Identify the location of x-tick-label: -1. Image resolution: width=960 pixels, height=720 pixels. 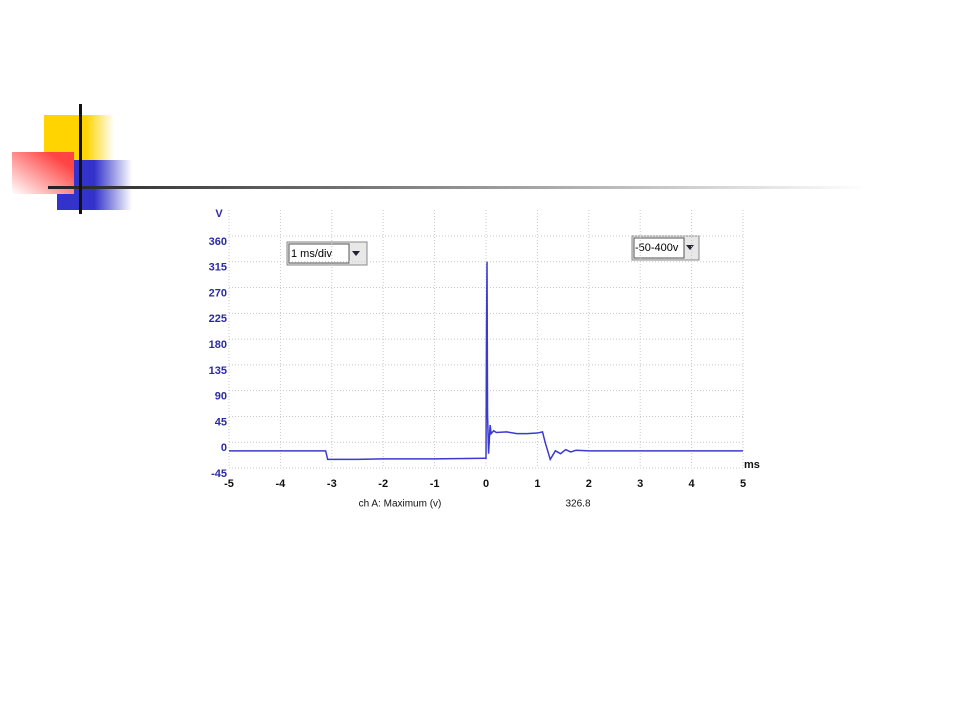
(435, 484).